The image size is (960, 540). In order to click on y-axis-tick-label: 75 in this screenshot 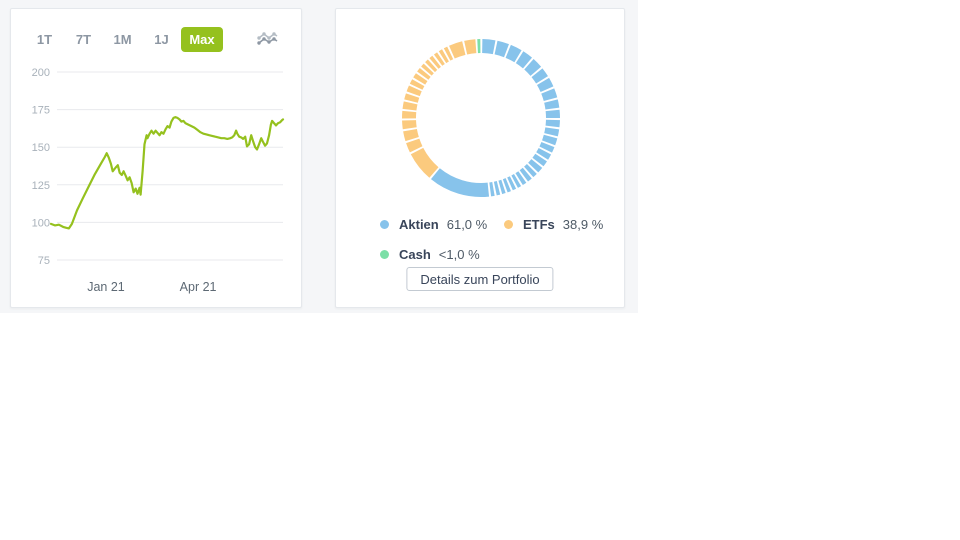, I will do `click(44, 261)`.